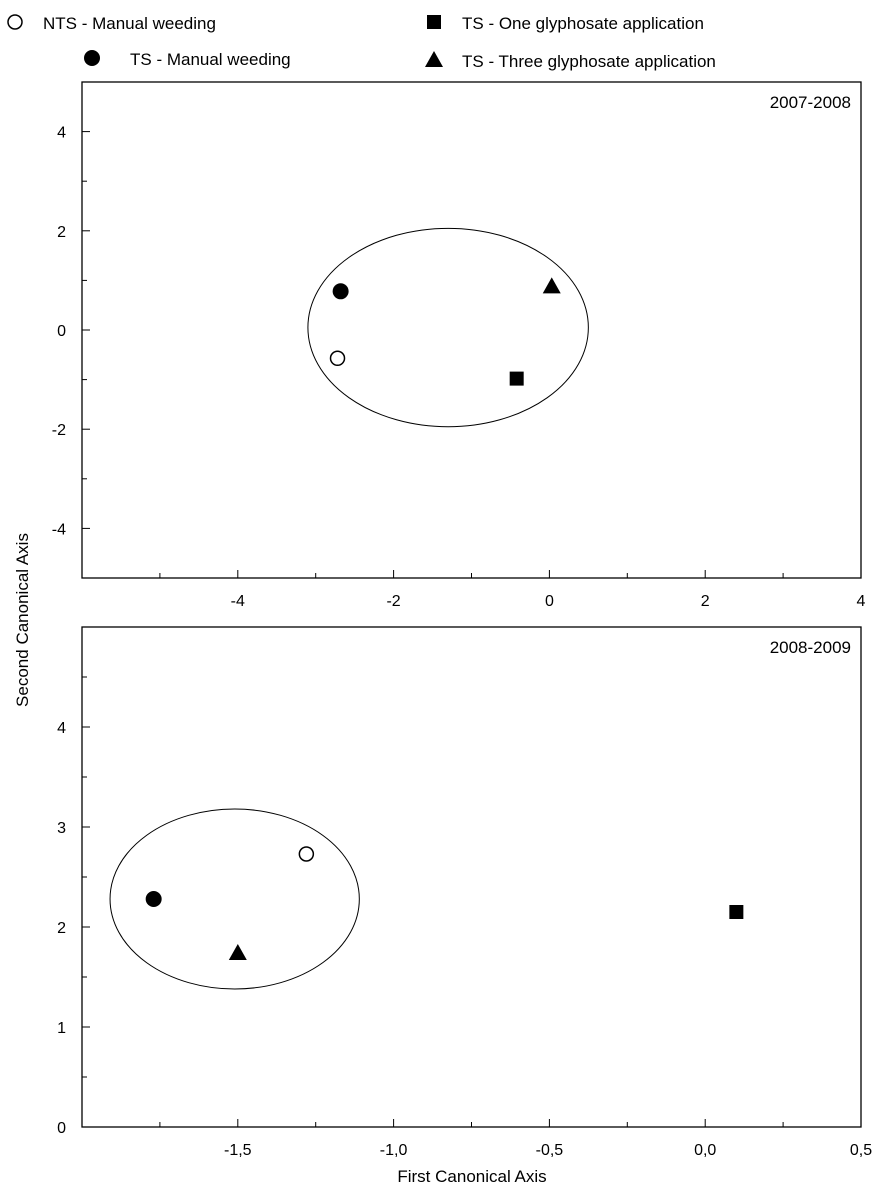 This screenshot has height=1193, width=877. Describe the element at coordinates (15, 22) in the screenshot. I see `legend-marker-circle-open` at that location.